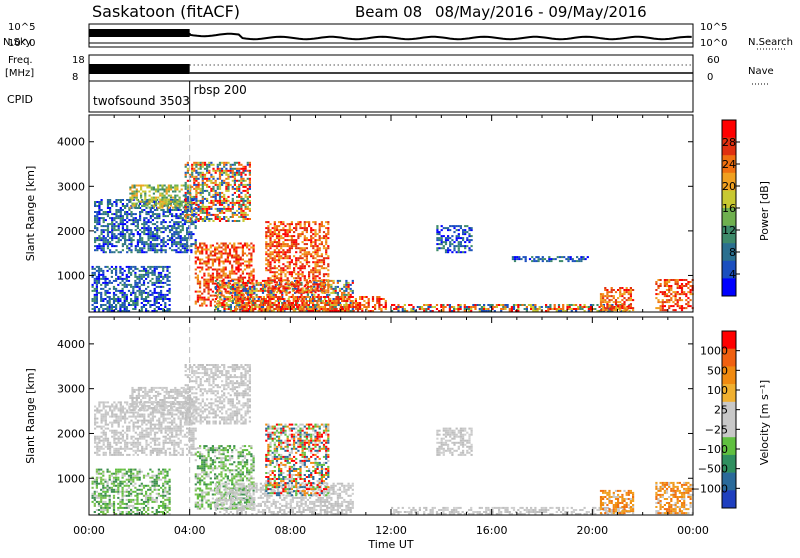 This screenshot has height=558, width=800. Describe the element at coordinates (764, 211) in the screenshot. I see `power-colorbar-title: Power [dB]` at that location.